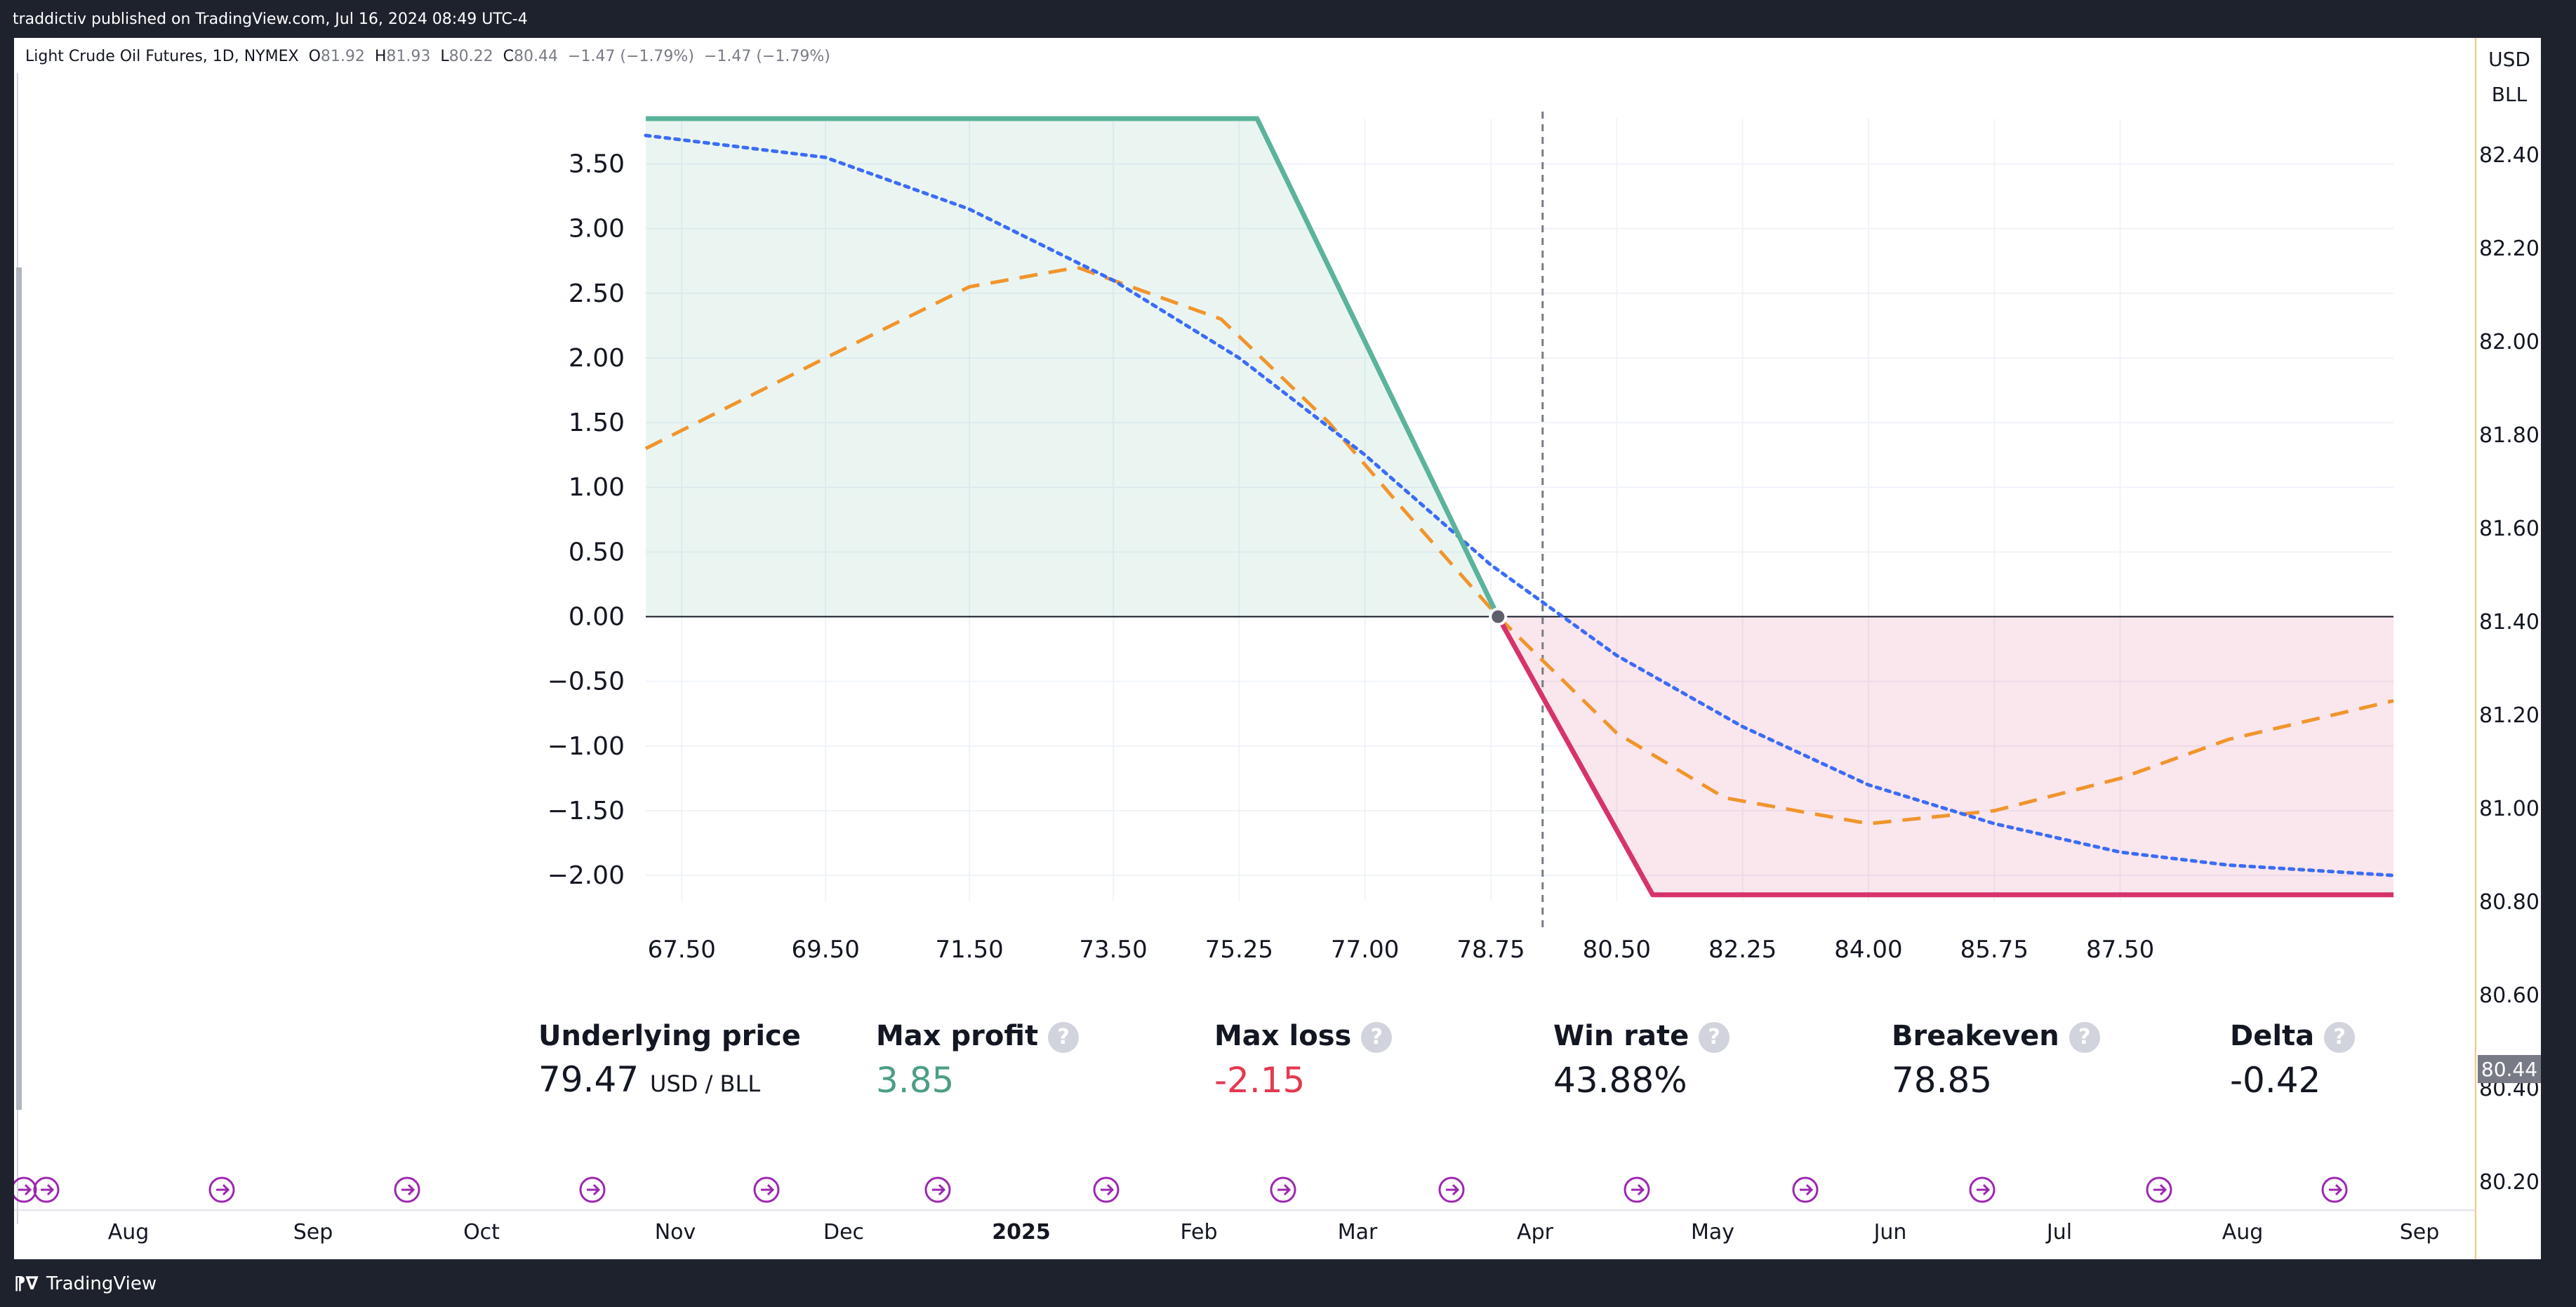  Describe the element at coordinates (2510, 435) in the screenshot. I see `price-tick-label: 81.80` at that location.